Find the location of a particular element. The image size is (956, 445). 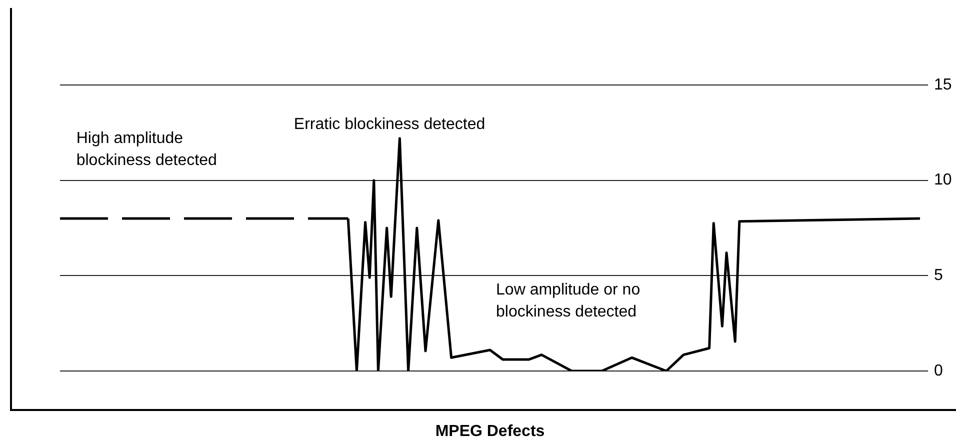

y-tick-label: 15 is located at coordinates (943, 85).